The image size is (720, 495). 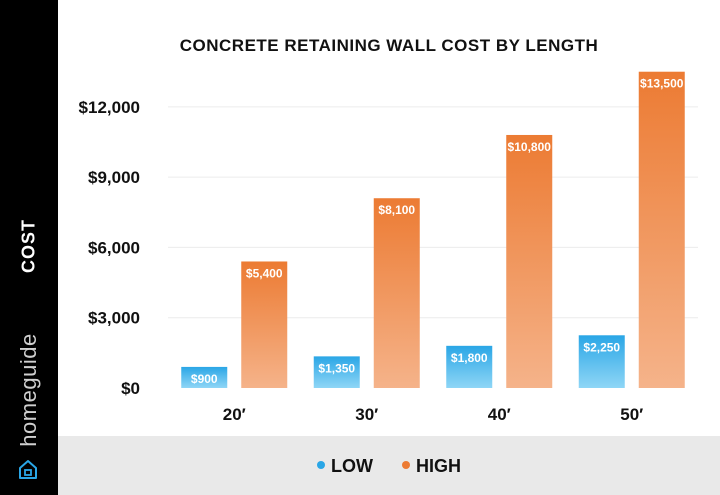 I want to click on y-tick-label: $3,000, so click(x=114, y=318).